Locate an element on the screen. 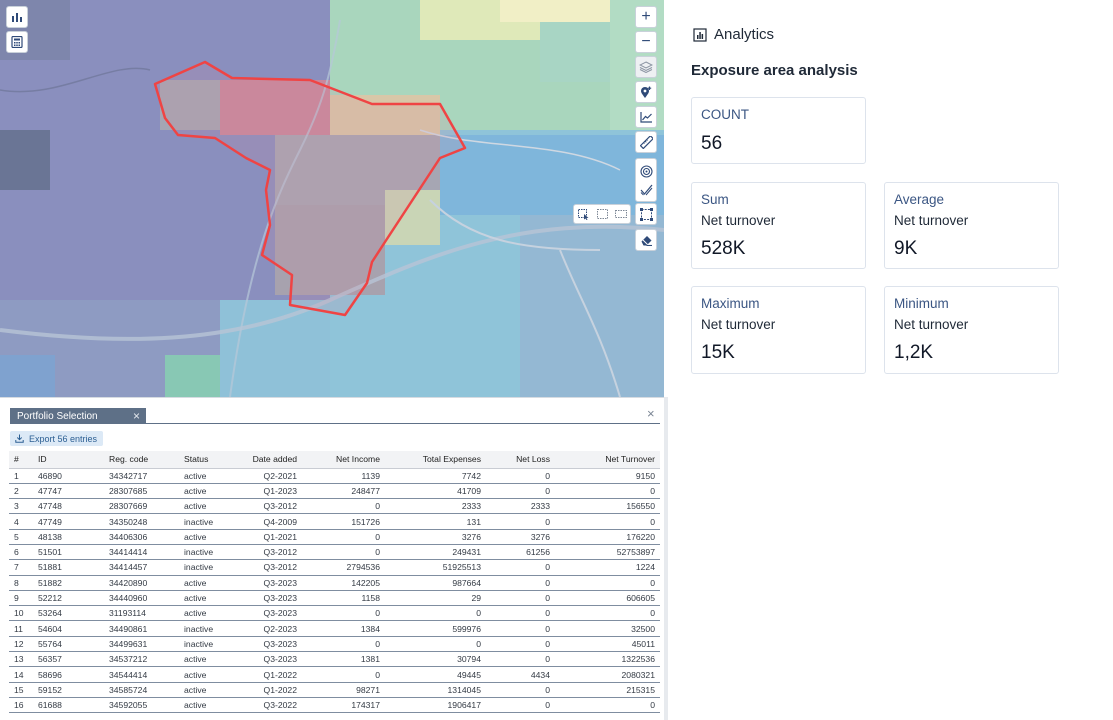  column-header: Net Loss is located at coordinates (520, 460).